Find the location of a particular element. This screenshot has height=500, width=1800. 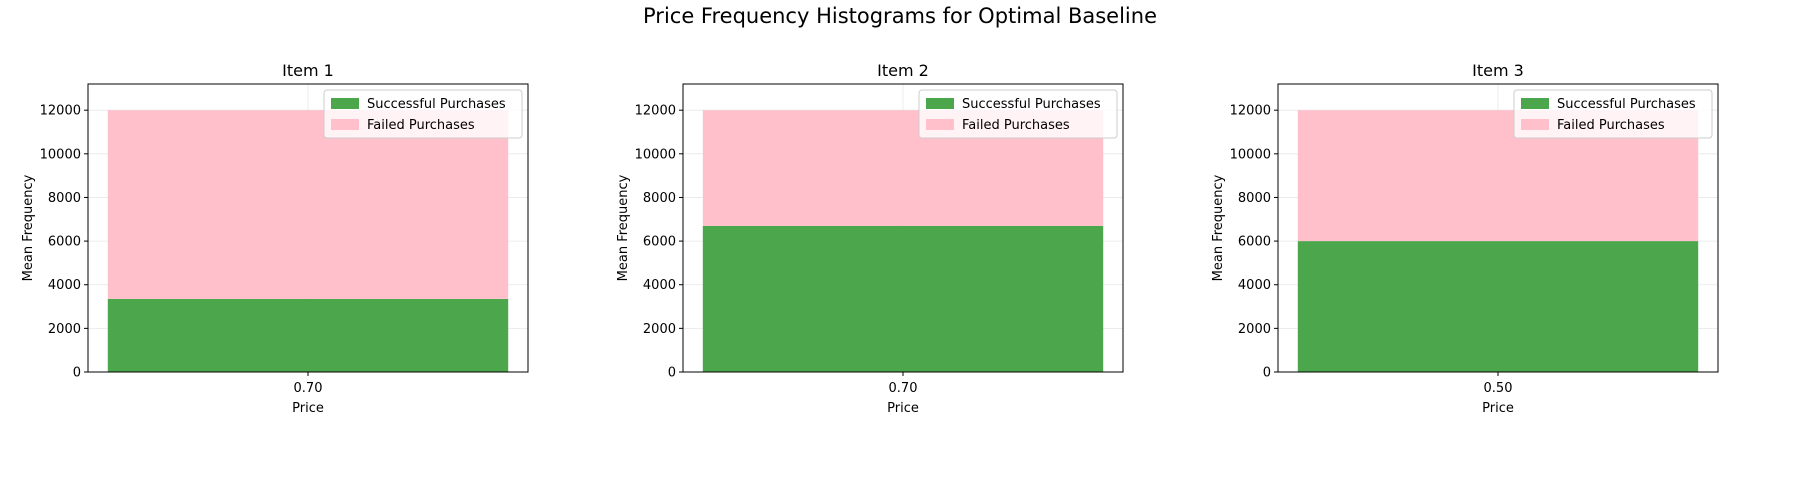

chart-title: Item 1 is located at coordinates (308, 70).